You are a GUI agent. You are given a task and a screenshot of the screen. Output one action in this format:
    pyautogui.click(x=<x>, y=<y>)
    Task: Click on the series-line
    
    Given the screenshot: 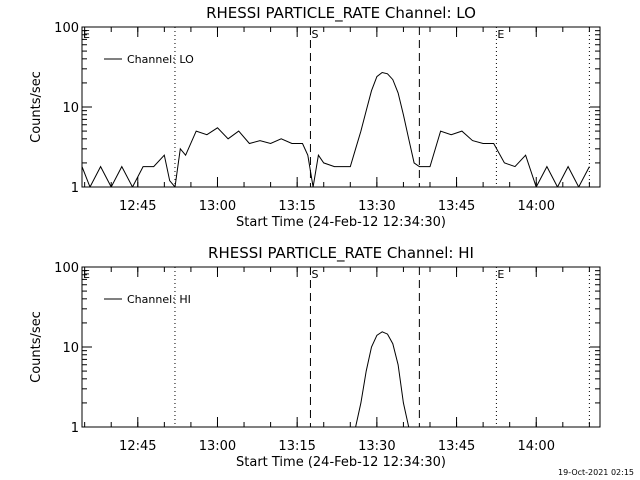 What is the action you would take?
    pyautogui.click(x=382, y=379)
    